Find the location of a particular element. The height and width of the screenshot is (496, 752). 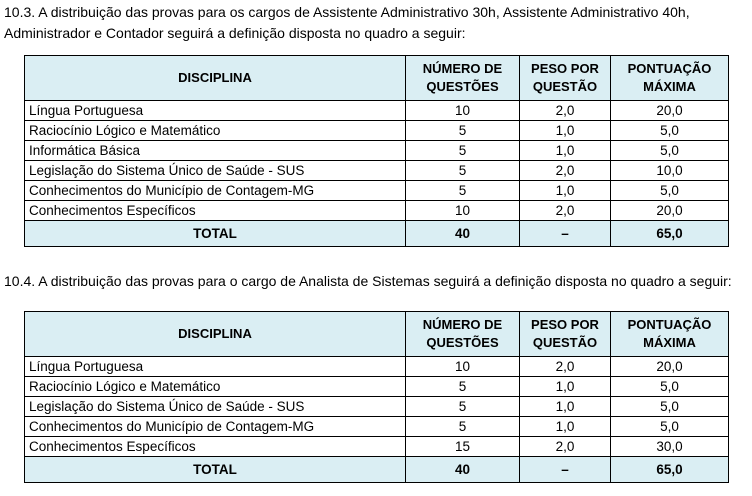

table-cell: 30,0 is located at coordinates (669, 446).